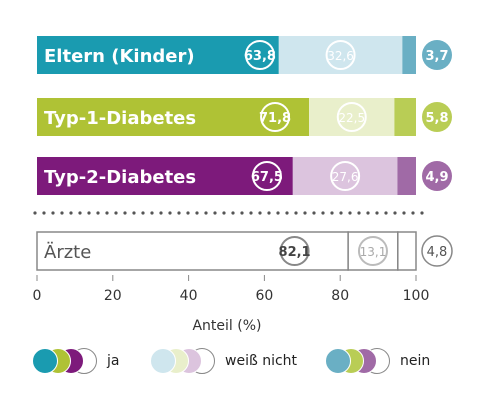  Describe the element at coordinates (261, 361) in the screenshot. I see `legend-label-weiss-nicht: weiß nicht` at that location.